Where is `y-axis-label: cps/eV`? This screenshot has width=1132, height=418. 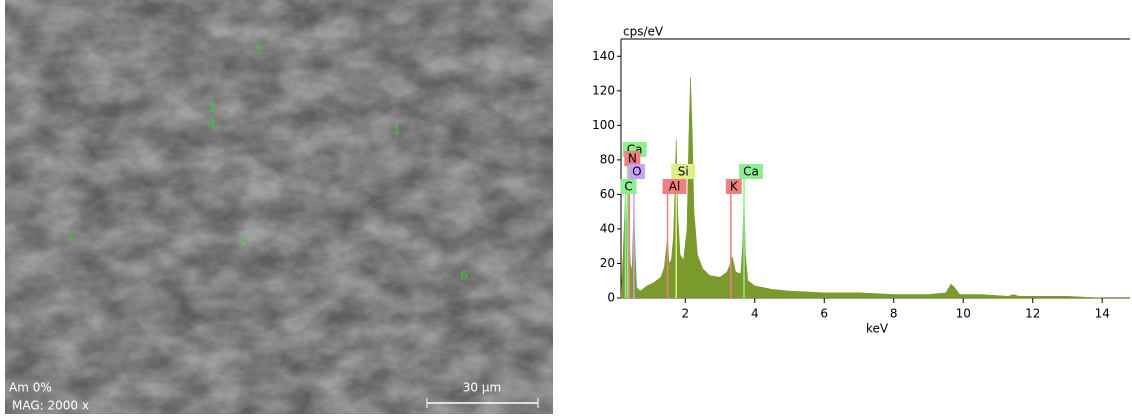 y-axis-label: cps/eV is located at coordinates (643, 32).